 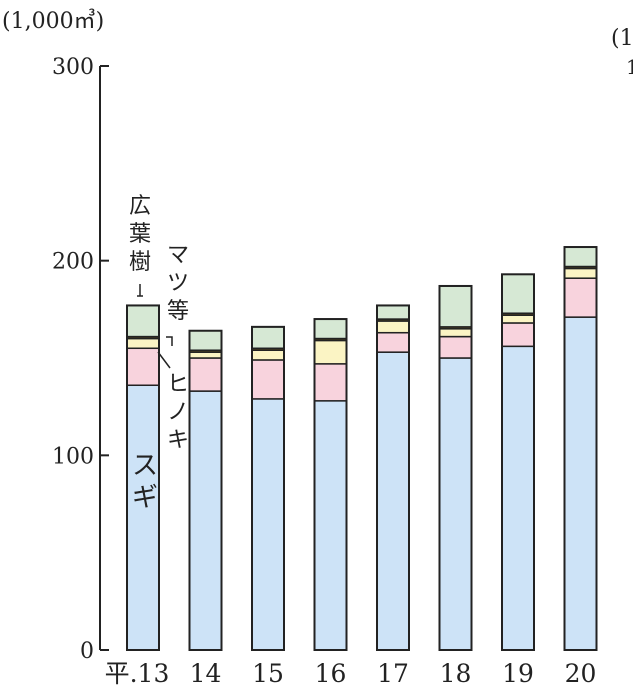 I want to click on y-tick-label: 200, so click(x=73, y=262).